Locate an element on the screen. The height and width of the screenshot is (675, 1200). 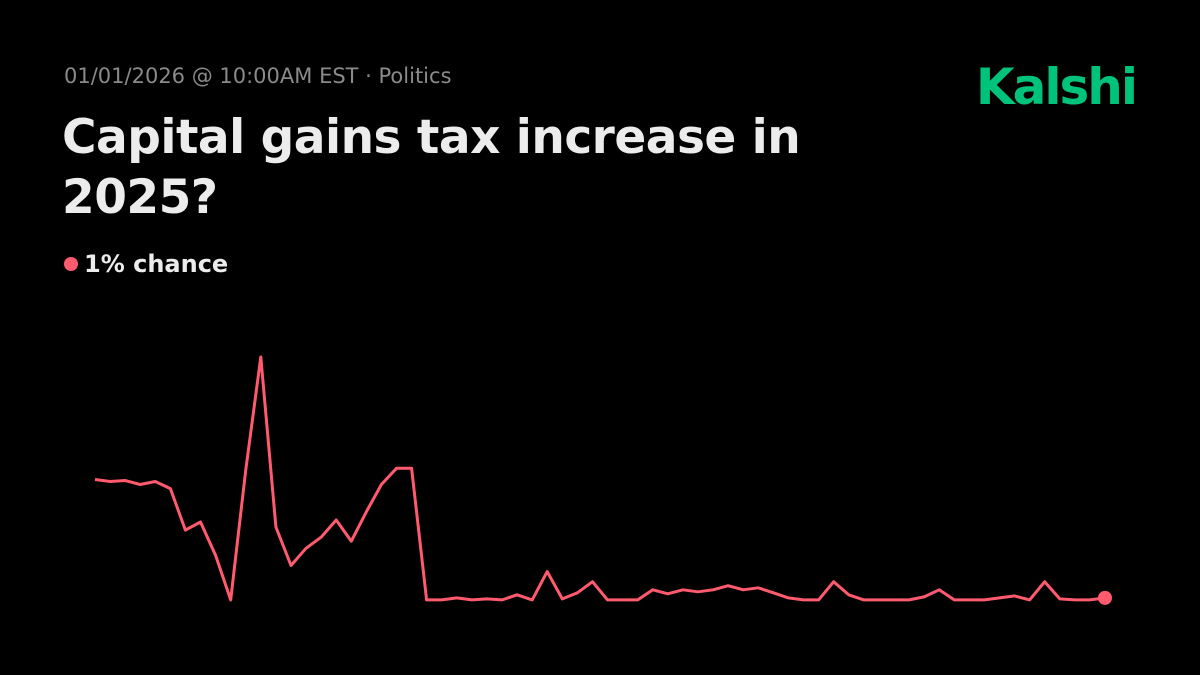
brand-logo: Kalshi is located at coordinates (1056, 87).